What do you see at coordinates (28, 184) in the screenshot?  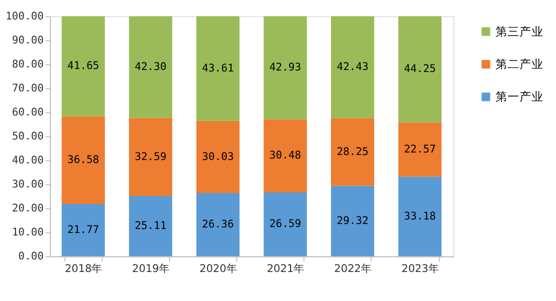 I see `y-tick-label: 30.00` at bounding box center [28, 184].